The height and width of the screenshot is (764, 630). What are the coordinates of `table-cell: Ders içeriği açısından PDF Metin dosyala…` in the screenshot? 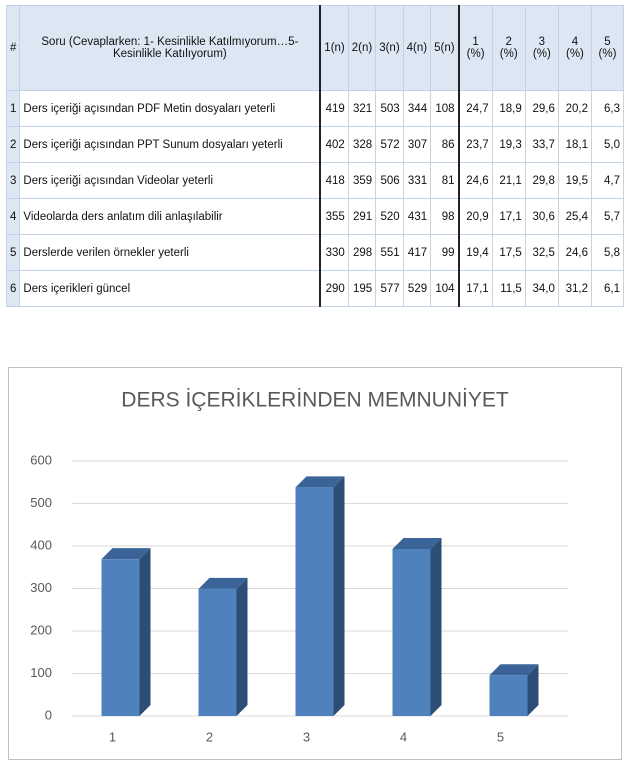 It's located at (170, 108).